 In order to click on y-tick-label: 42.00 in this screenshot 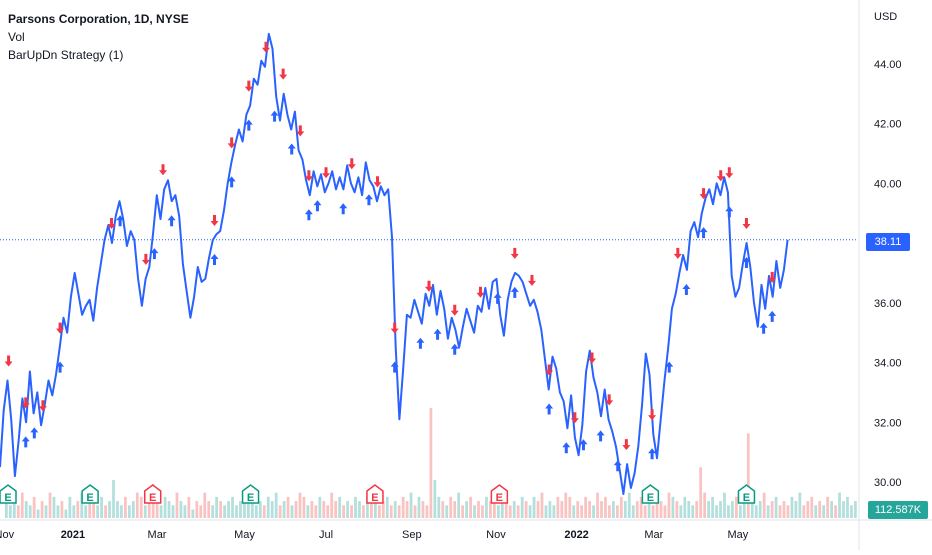, I will do `click(888, 125)`.